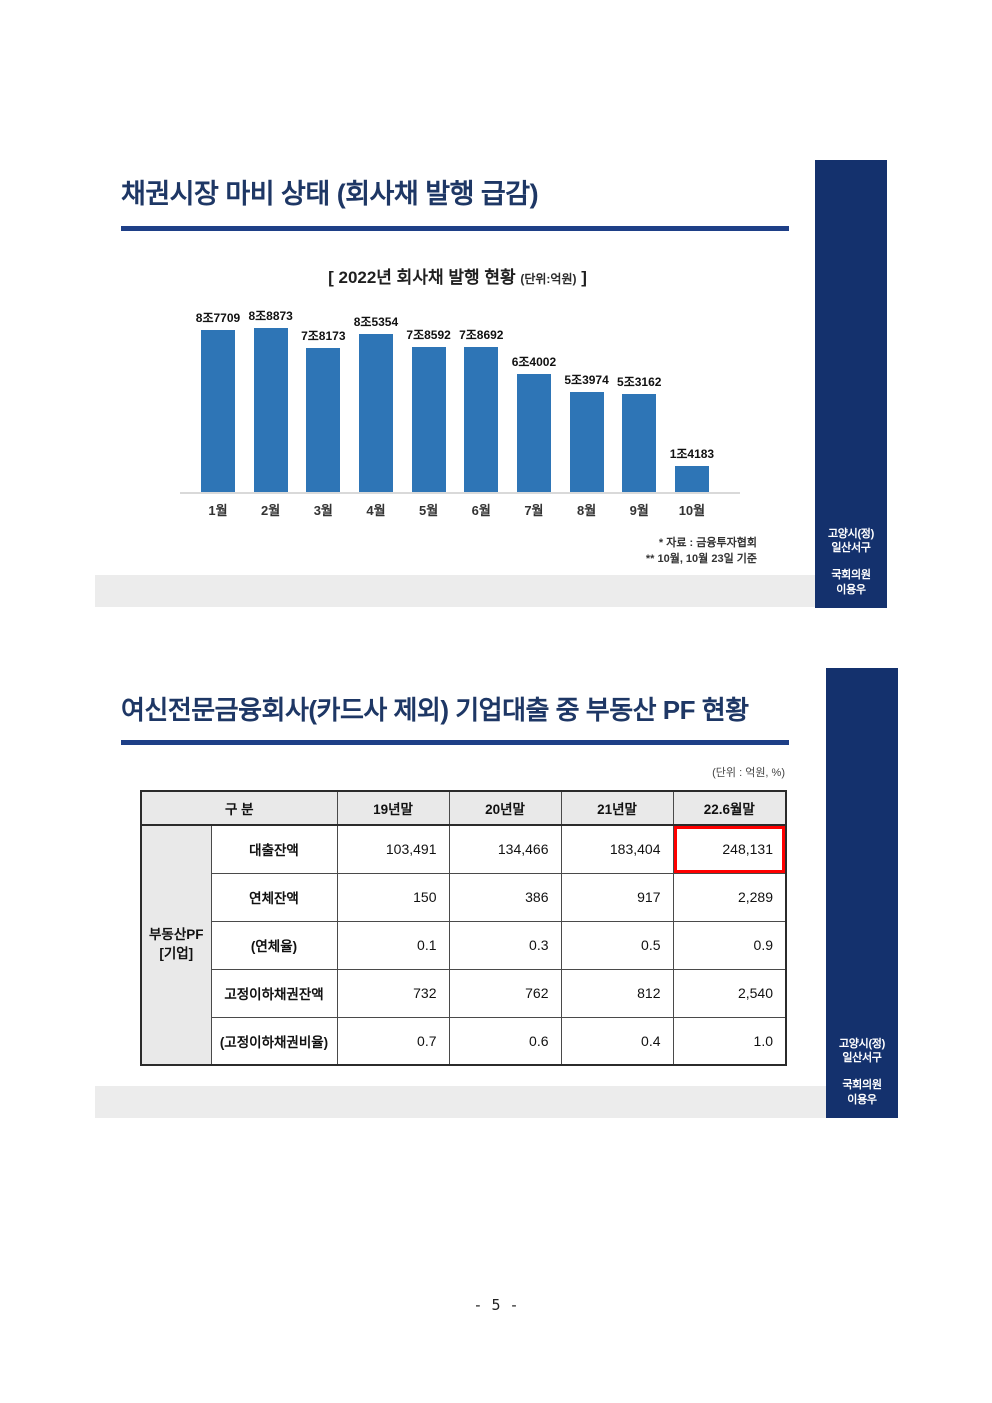 The height and width of the screenshot is (1403, 992). I want to click on bar-value-label: 5조3974, so click(586, 380).